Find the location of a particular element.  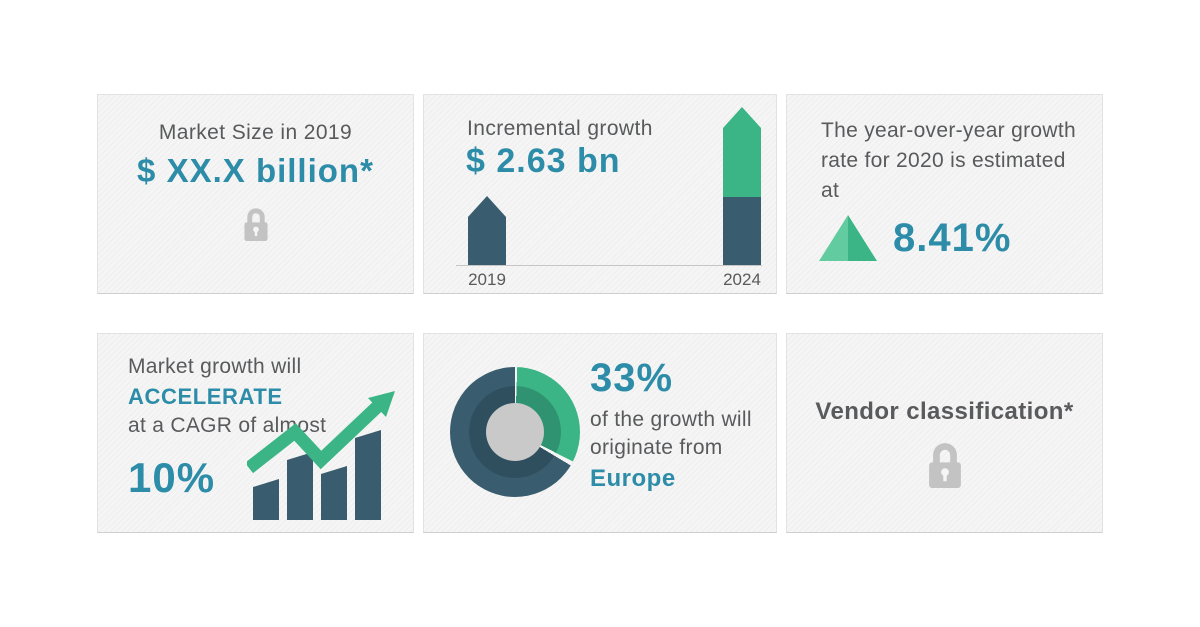

triangle-up-icon is located at coordinates (848, 238).